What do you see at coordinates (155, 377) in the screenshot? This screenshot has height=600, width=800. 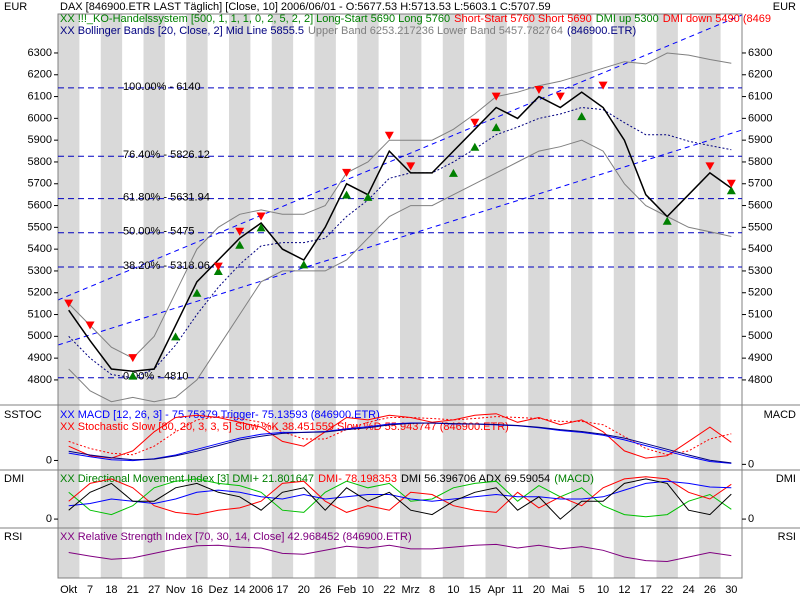 I see `fib-label: 0.00% - 4810` at bounding box center [155, 377].